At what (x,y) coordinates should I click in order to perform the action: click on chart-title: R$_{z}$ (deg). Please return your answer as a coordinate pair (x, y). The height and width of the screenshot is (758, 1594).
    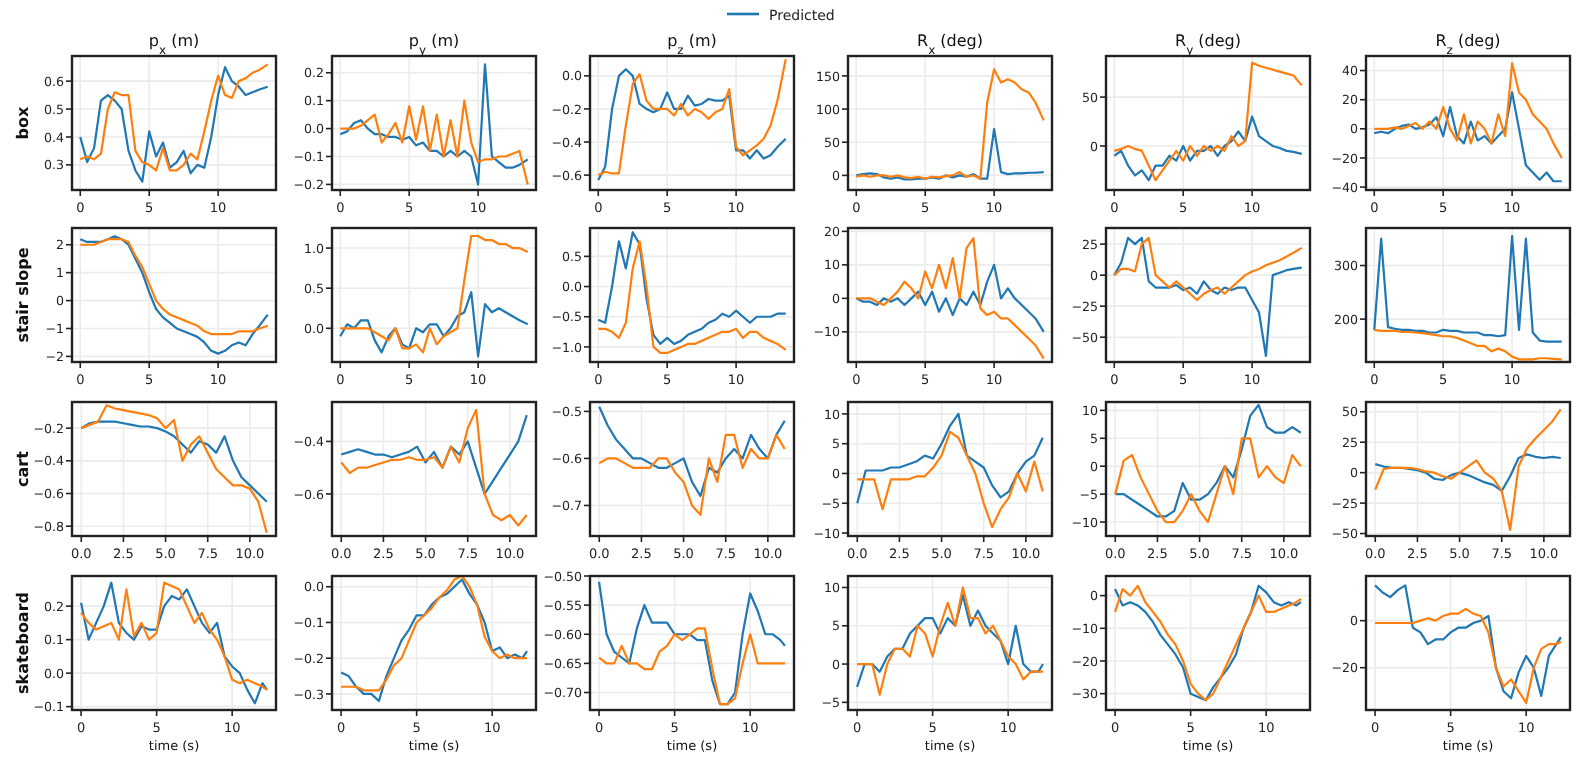
    Looking at the image, I should click on (1468, 44).